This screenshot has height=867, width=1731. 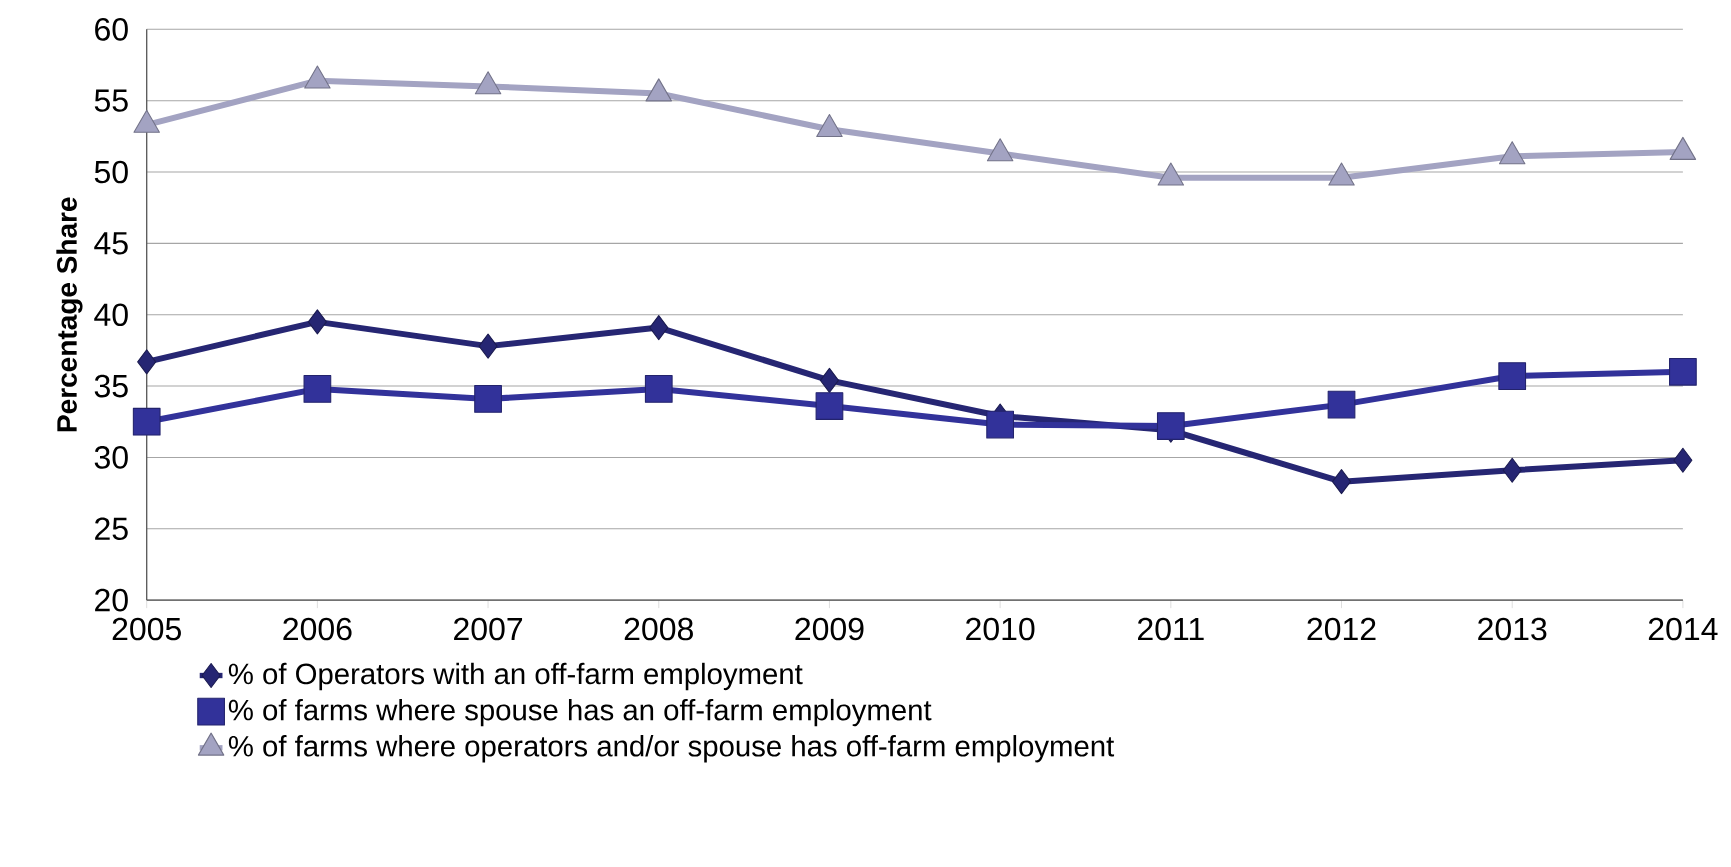 I want to click on x-tick-label: 2014, so click(x=1683, y=629).